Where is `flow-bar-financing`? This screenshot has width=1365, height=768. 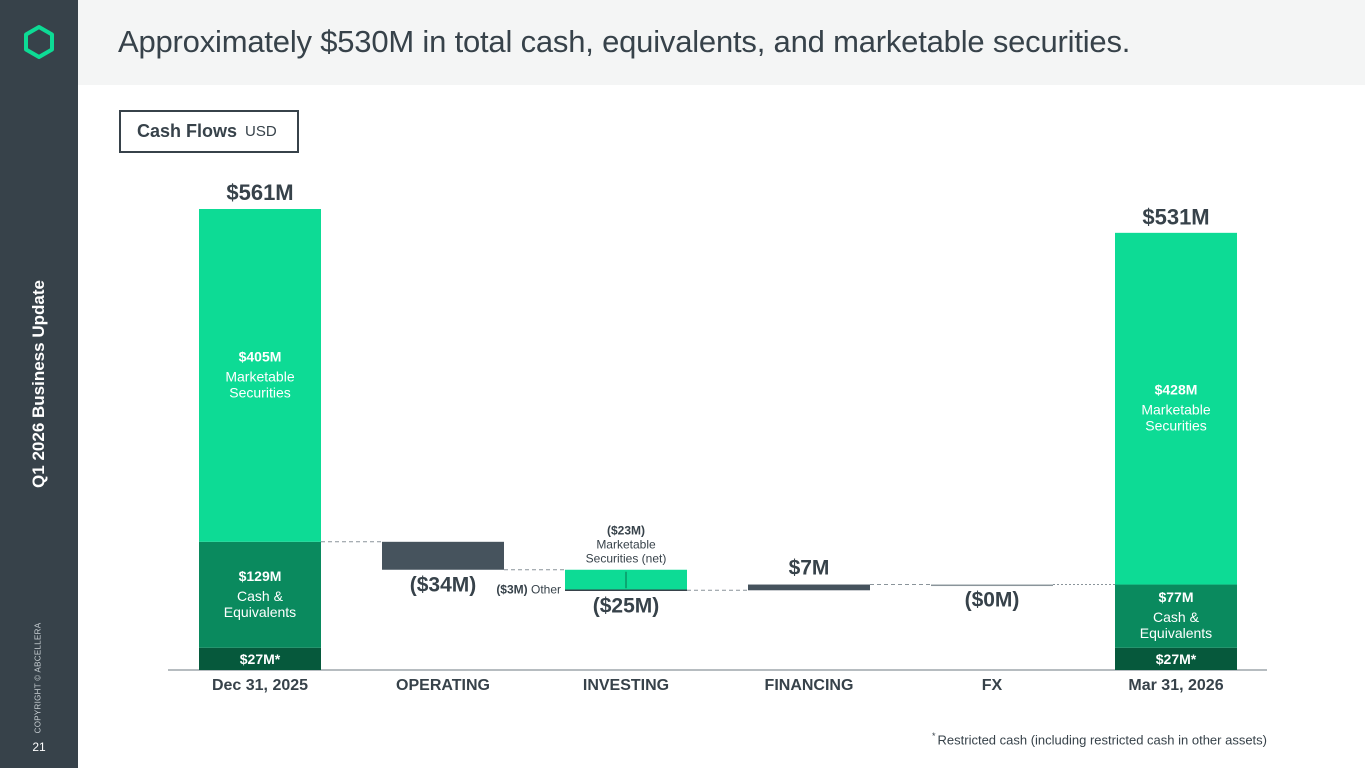 flow-bar-financing is located at coordinates (809, 587).